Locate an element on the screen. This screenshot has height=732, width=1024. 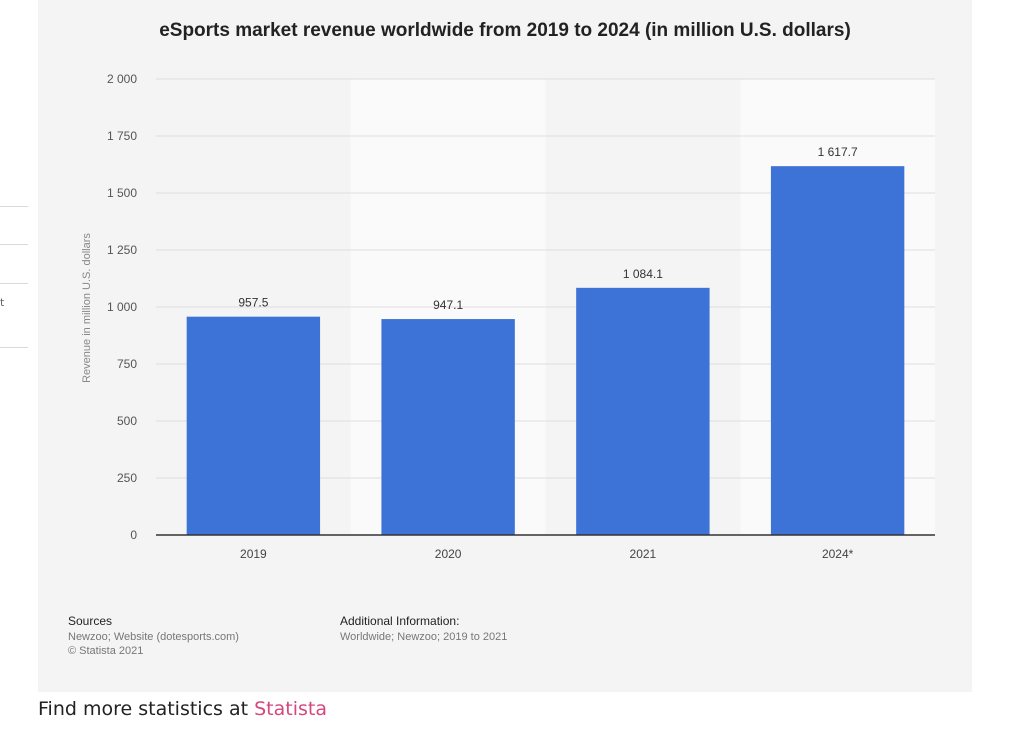
y-tick-label: 1 750 is located at coordinates (122, 136).